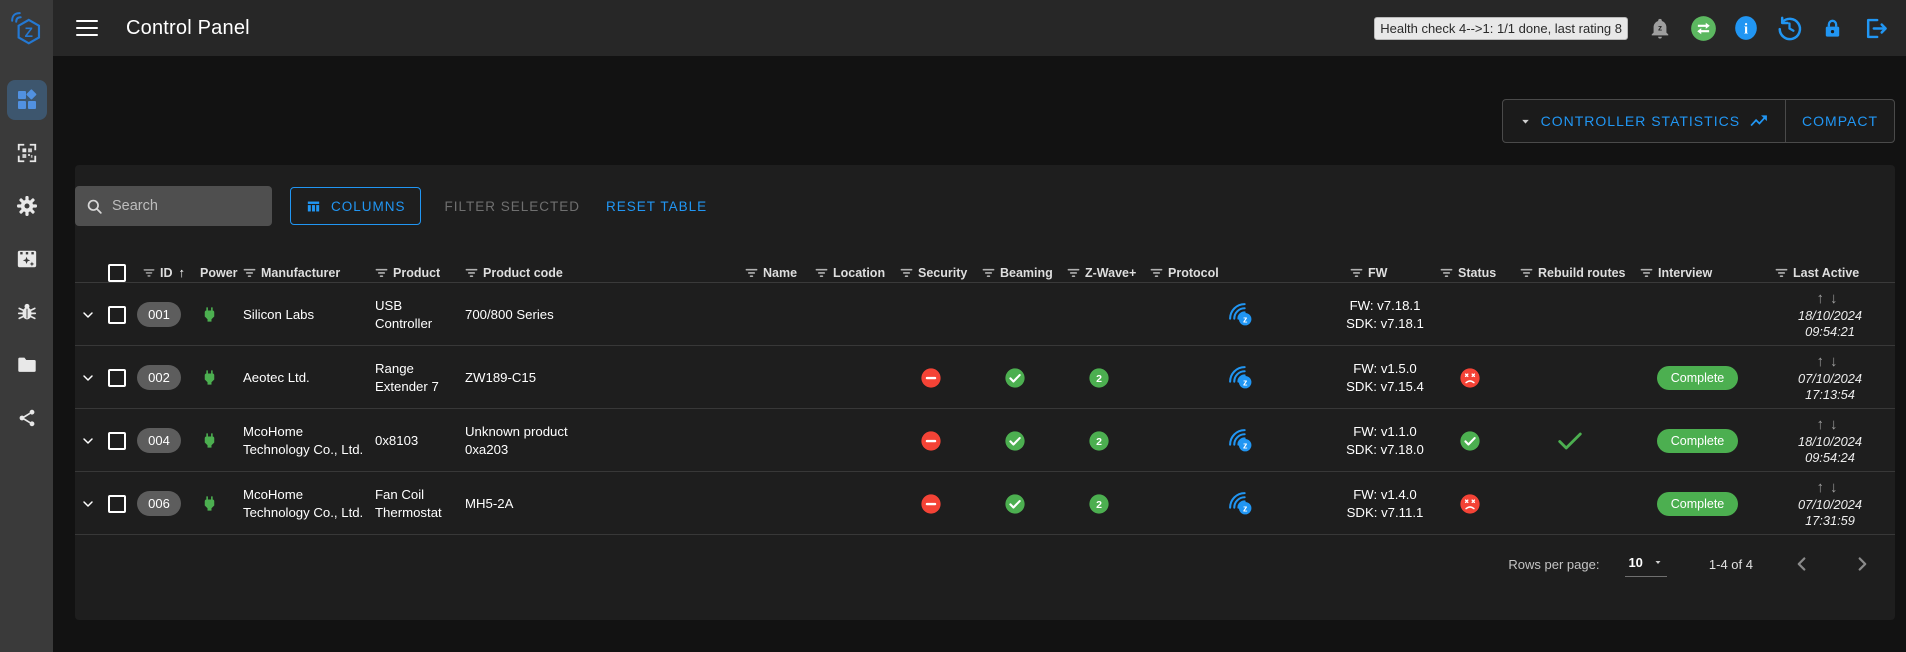 The image size is (1906, 652). Describe the element at coordinates (27, 312) in the screenshot. I see `sidebar-item-debug` at that location.